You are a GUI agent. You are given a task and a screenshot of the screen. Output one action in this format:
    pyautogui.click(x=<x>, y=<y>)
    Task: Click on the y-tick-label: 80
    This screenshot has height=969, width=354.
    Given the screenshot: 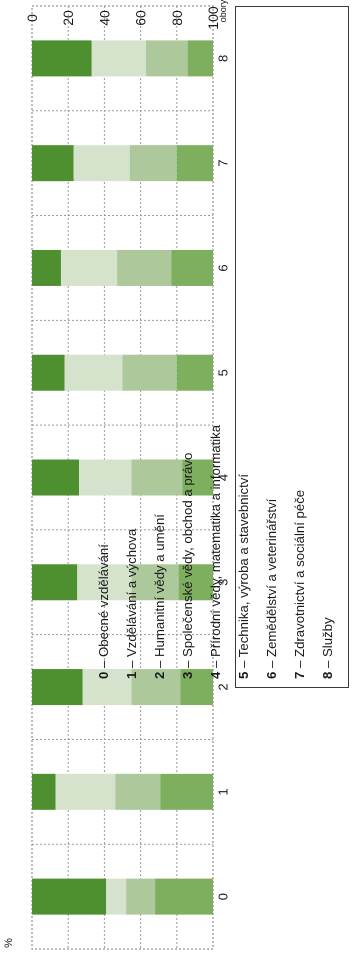 What is the action you would take?
    pyautogui.click(x=177, y=18)
    